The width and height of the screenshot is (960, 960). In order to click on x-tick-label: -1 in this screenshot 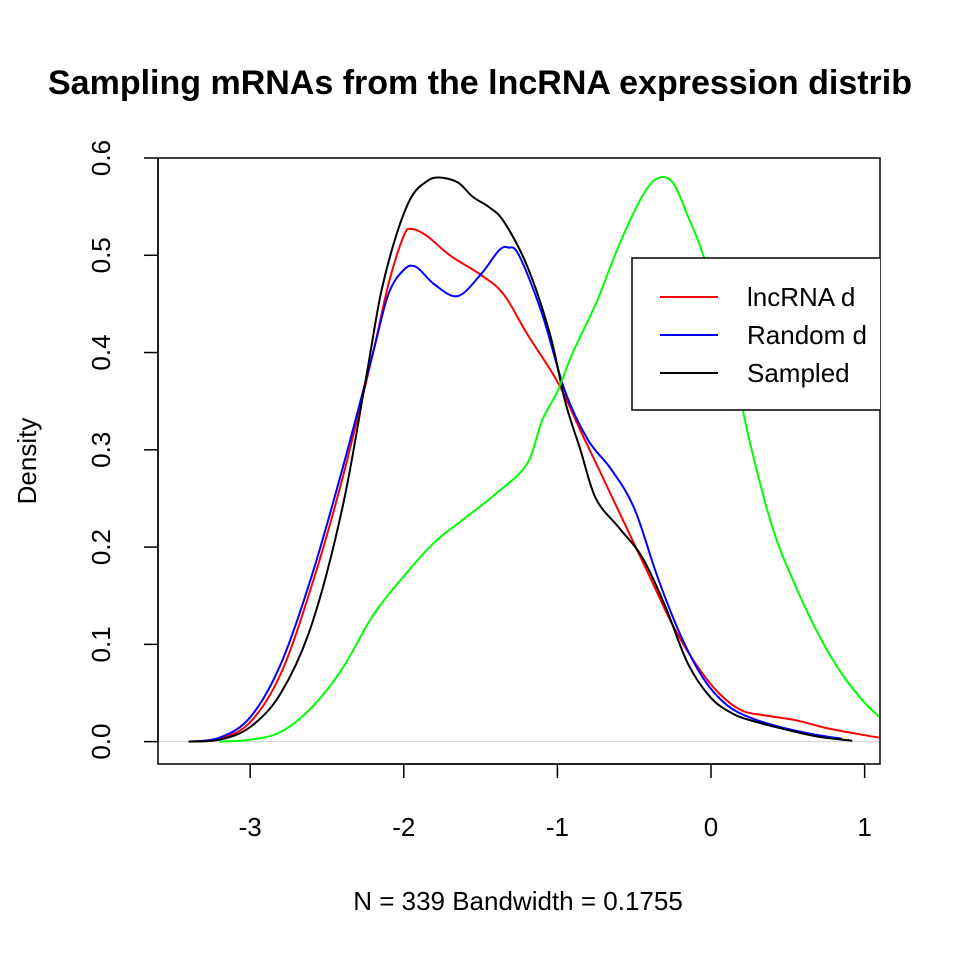, I will do `click(557, 827)`.